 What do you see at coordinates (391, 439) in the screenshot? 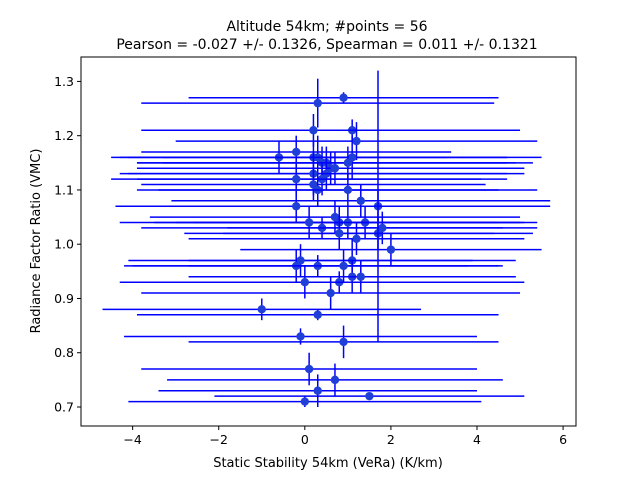
I see `x-tick-label: 2` at bounding box center [391, 439].